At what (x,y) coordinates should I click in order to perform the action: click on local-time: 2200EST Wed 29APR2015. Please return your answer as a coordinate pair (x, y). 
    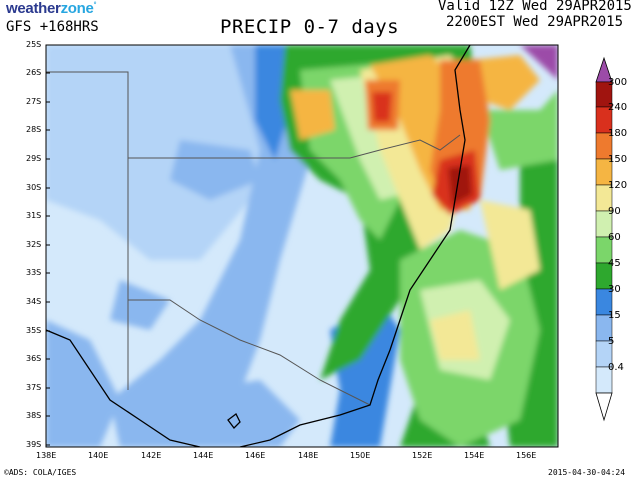
    Looking at the image, I should click on (535, 22).